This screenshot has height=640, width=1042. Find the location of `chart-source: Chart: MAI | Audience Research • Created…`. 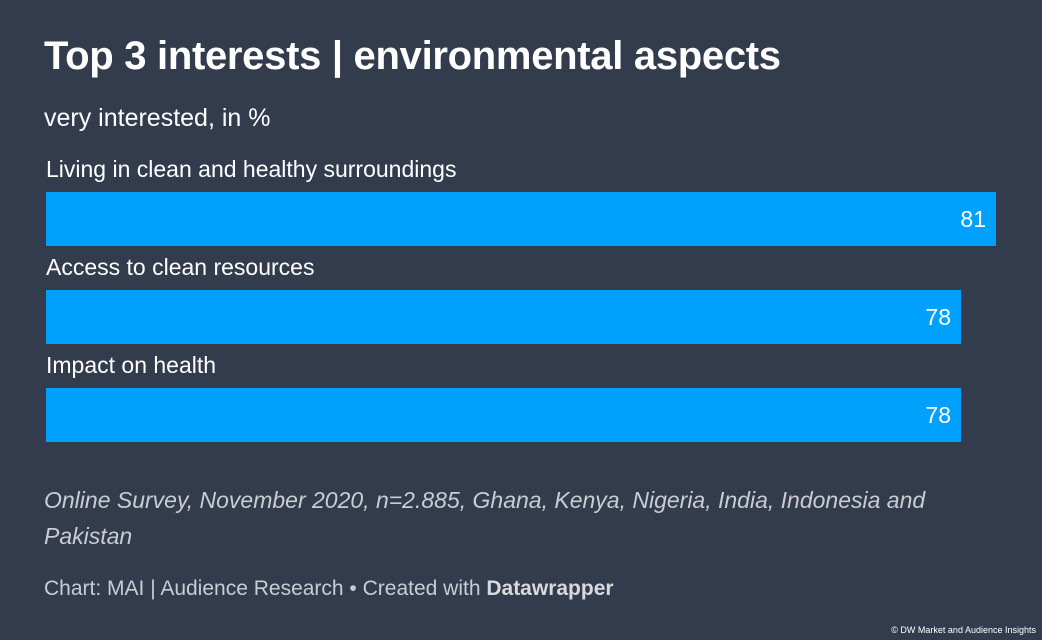

chart-source: Chart: MAI | Audience Research • Created… is located at coordinates (329, 589).